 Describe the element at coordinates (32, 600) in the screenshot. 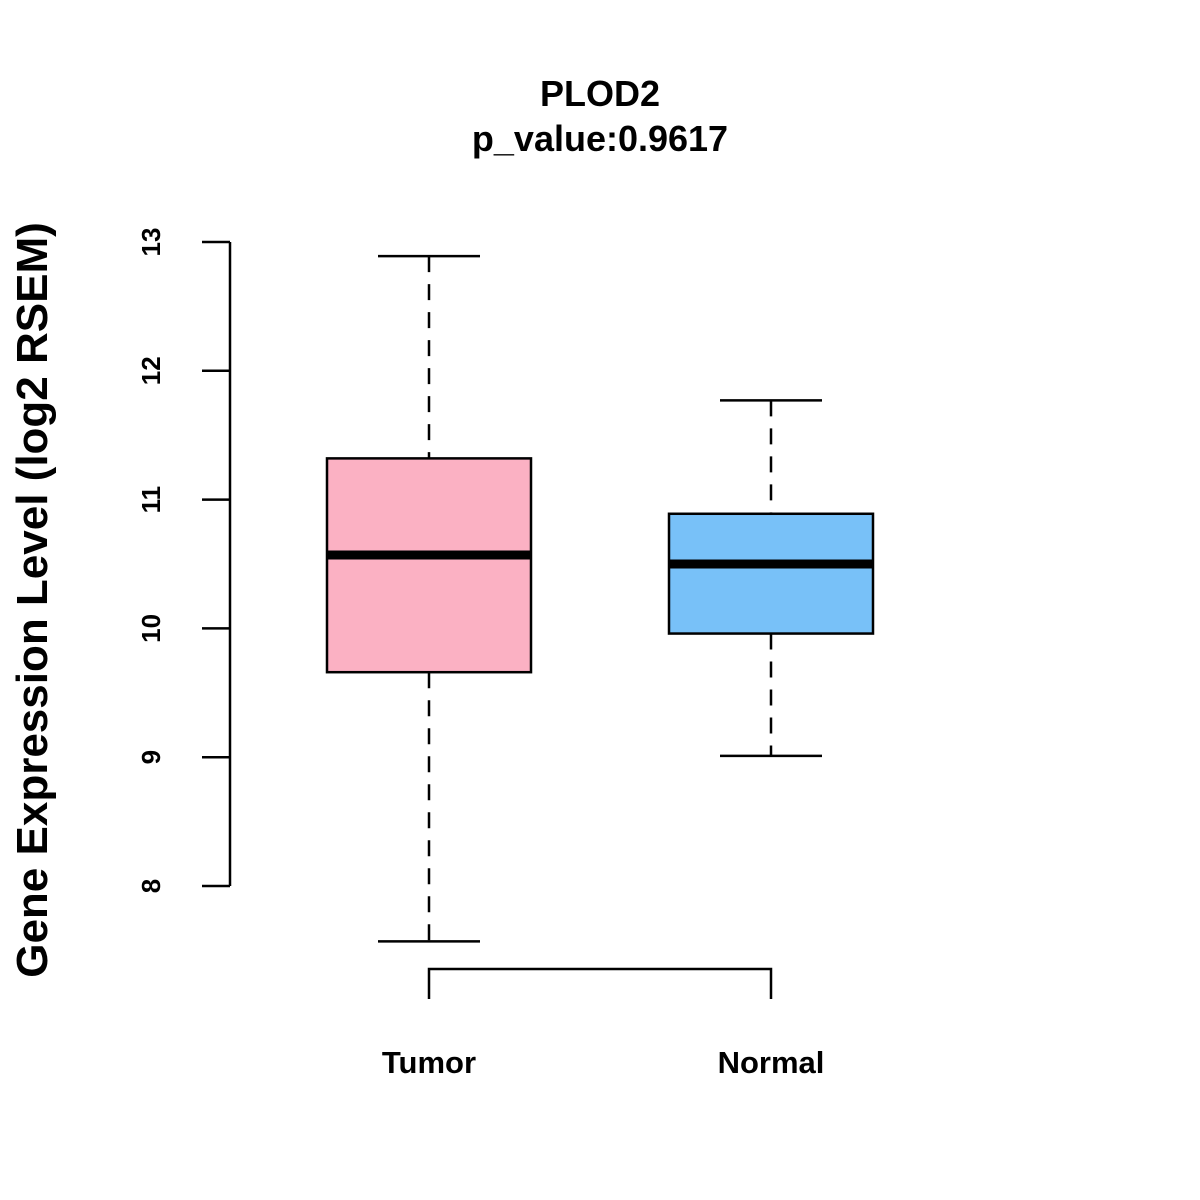

I see `y-axis-label: Gene Expression Level (log2 RSEM)` at that location.